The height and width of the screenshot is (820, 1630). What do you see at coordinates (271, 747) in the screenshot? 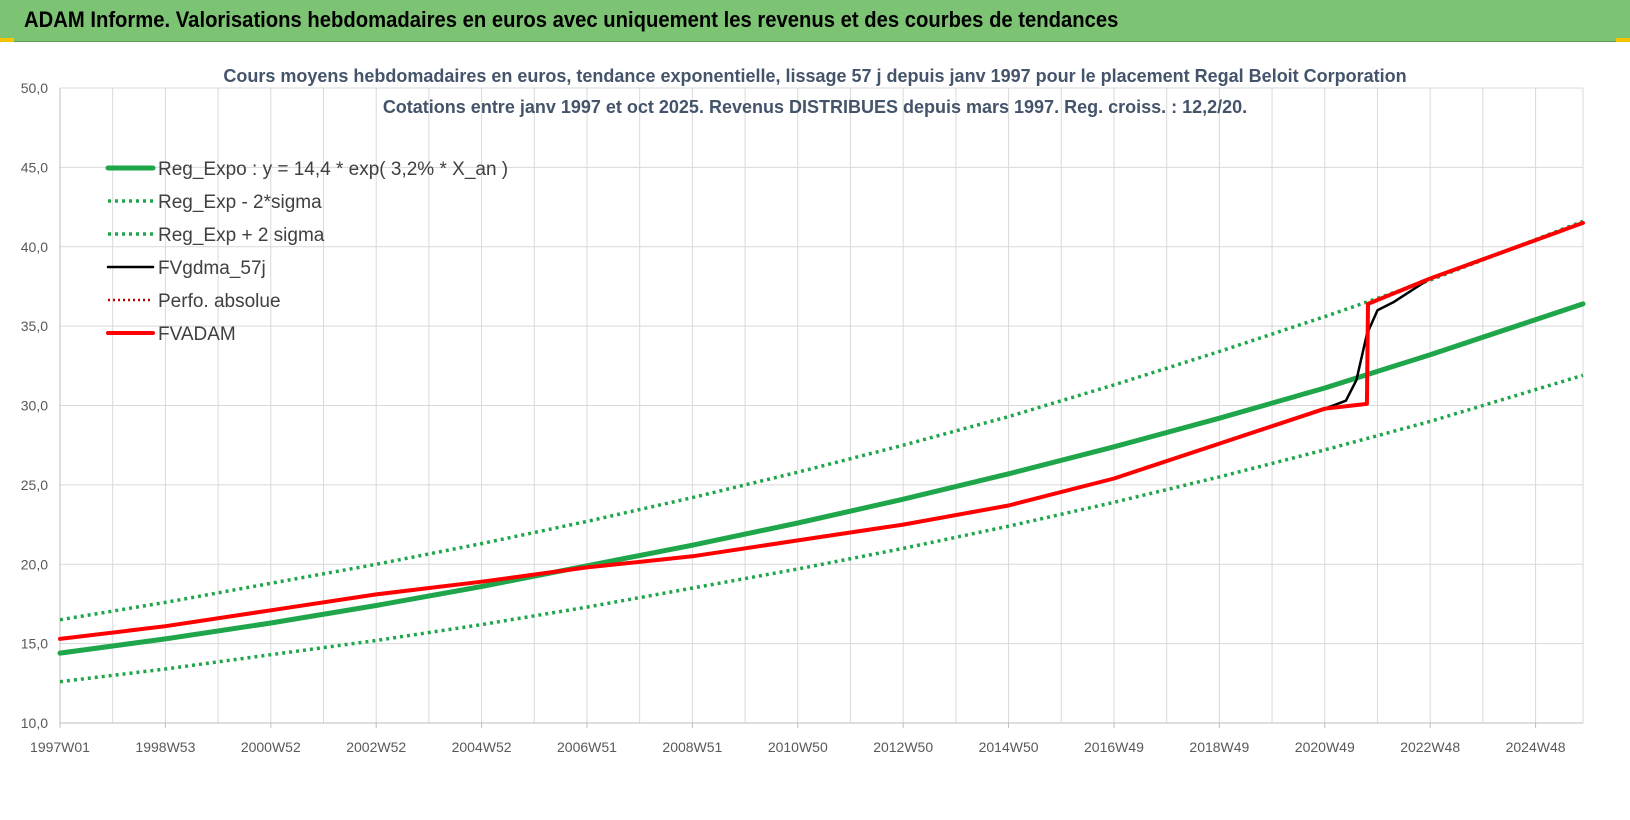
I see `x-tick-label: 2000W52` at bounding box center [271, 747].